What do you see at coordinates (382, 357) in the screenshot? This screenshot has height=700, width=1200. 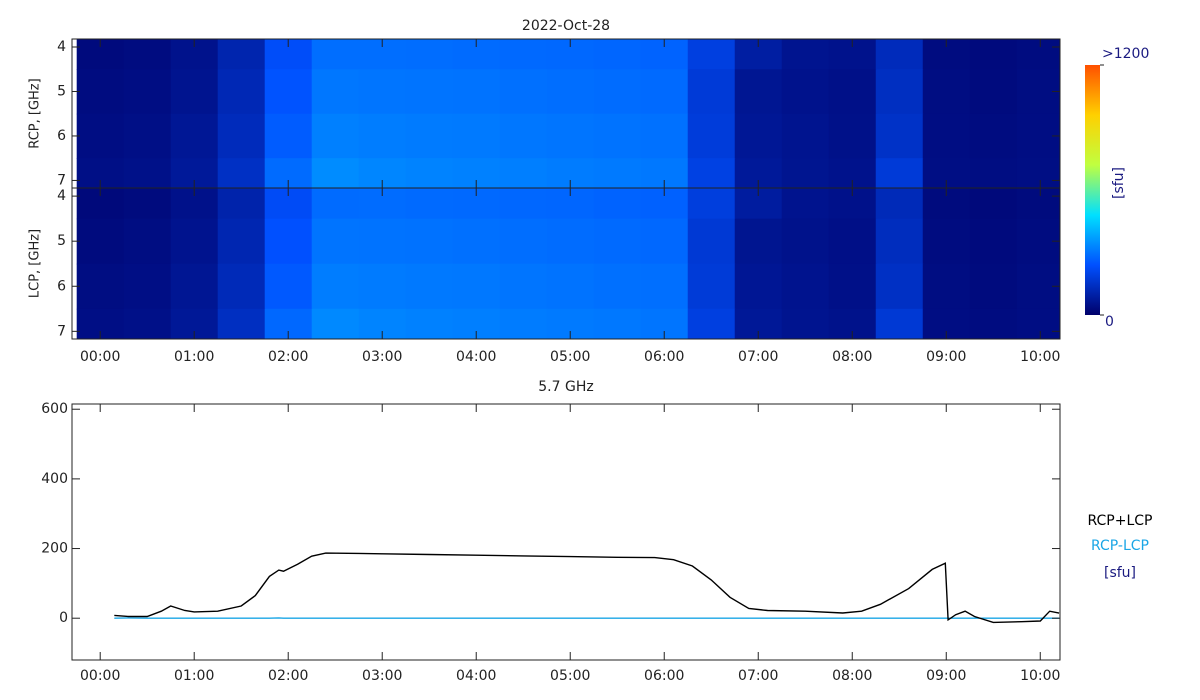 I see `x-tick-label: 03:00` at bounding box center [382, 357].